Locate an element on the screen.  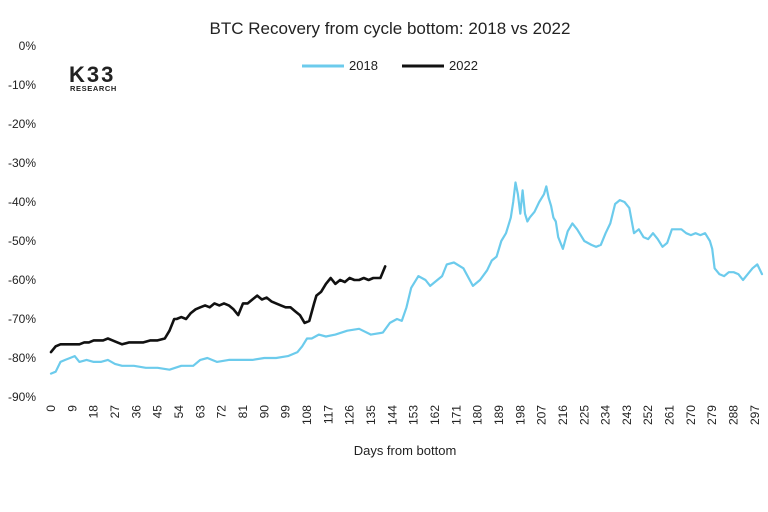
x-tick-label: 45 is located at coordinates (158, 412).